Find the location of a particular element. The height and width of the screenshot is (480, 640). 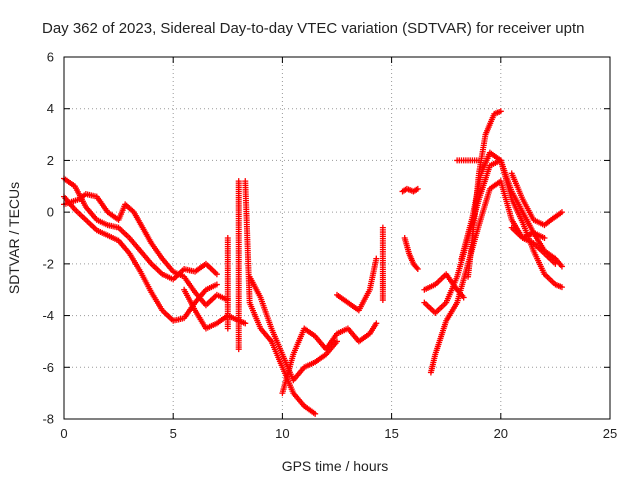

x-tick-label: 20 is located at coordinates (501, 433).